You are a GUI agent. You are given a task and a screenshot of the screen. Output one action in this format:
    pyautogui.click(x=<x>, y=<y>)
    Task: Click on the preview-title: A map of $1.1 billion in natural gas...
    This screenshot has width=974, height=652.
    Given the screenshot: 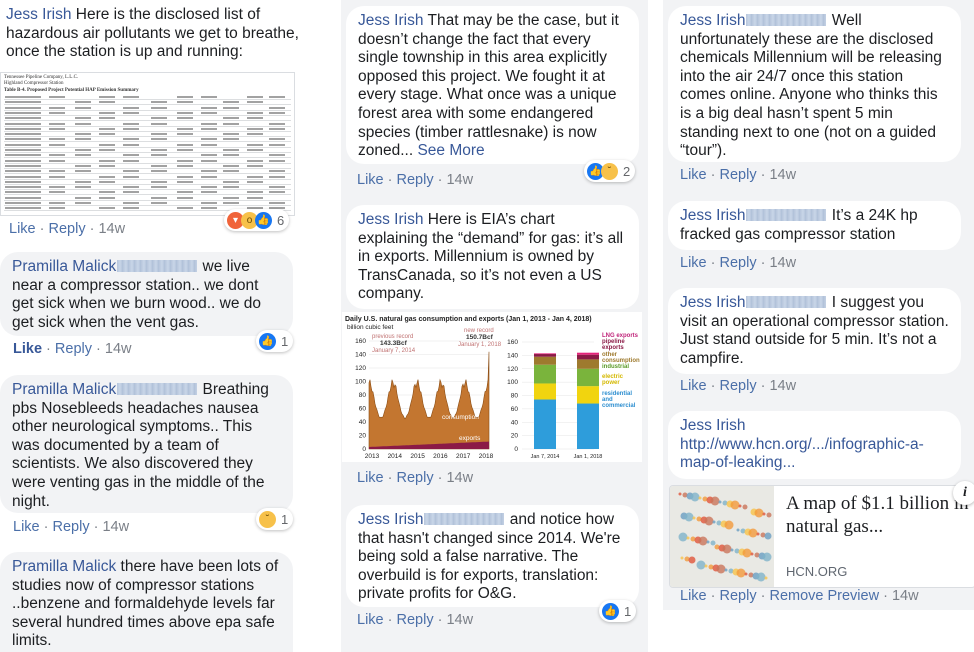 What is the action you would take?
    pyautogui.click(x=877, y=515)
    